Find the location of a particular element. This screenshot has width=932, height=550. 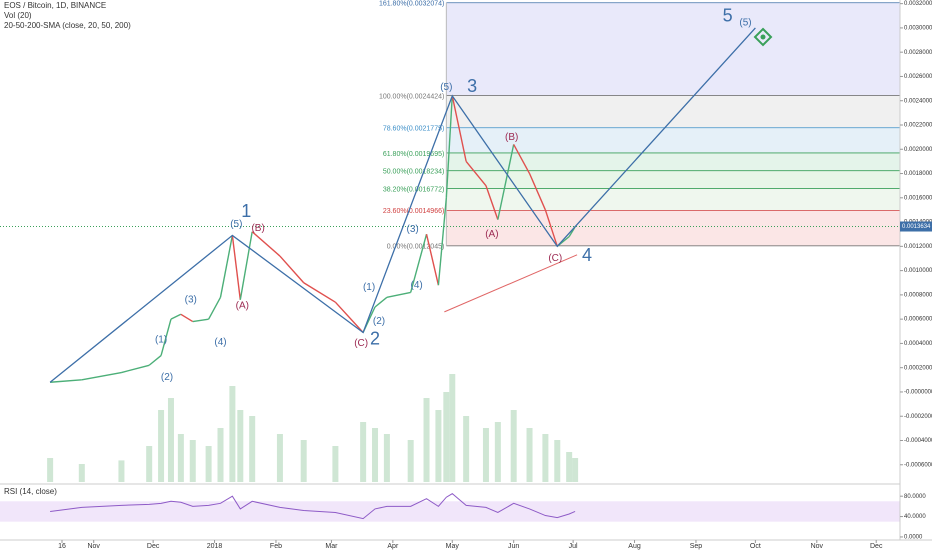

wave-label: (4) is located at coordinates (417, 285).